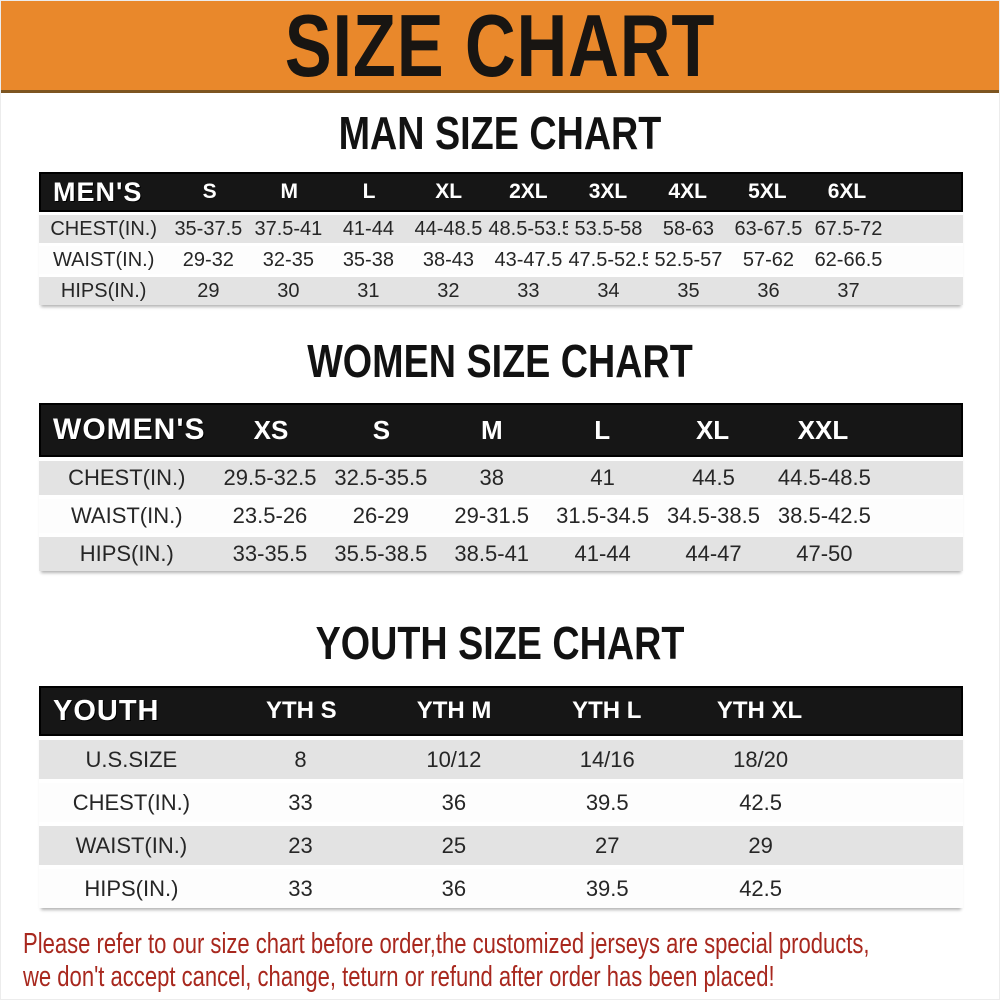  Describe the element at coordinates (381, 553) in the screenshot. I see `table-cell: 35.5-38.5` at that location.